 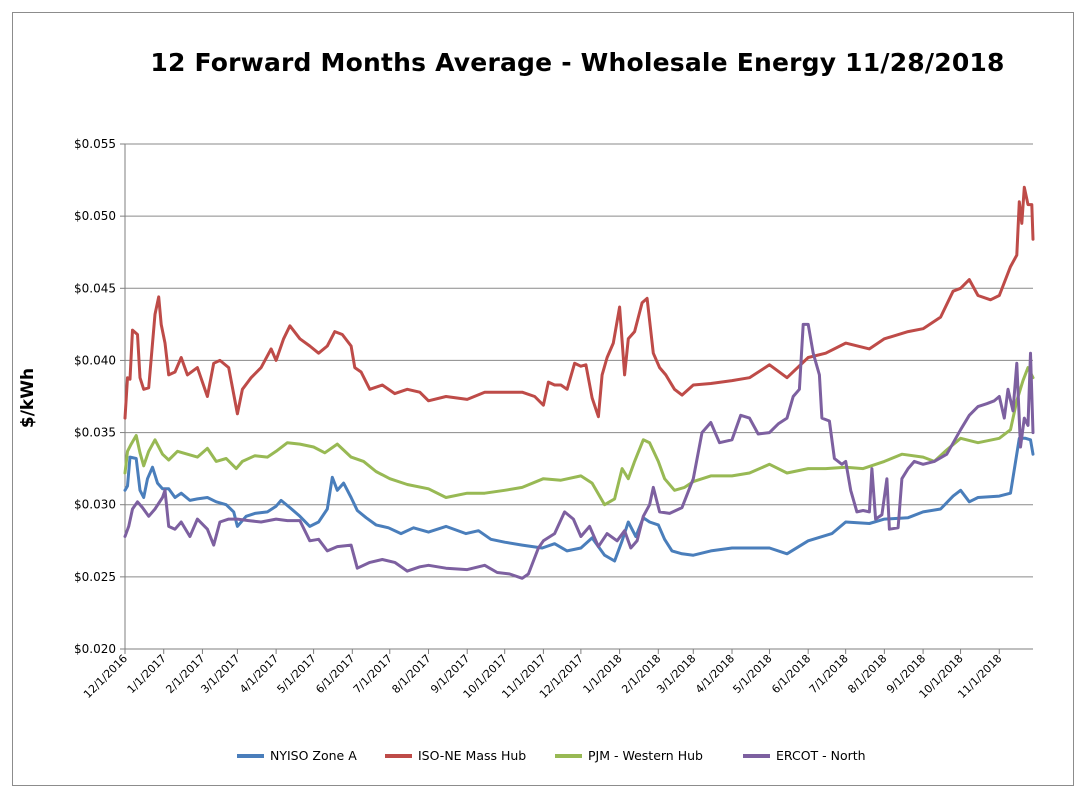 I want to click on x-tick-label: 3/1/2017, so click(x=220, y=674).